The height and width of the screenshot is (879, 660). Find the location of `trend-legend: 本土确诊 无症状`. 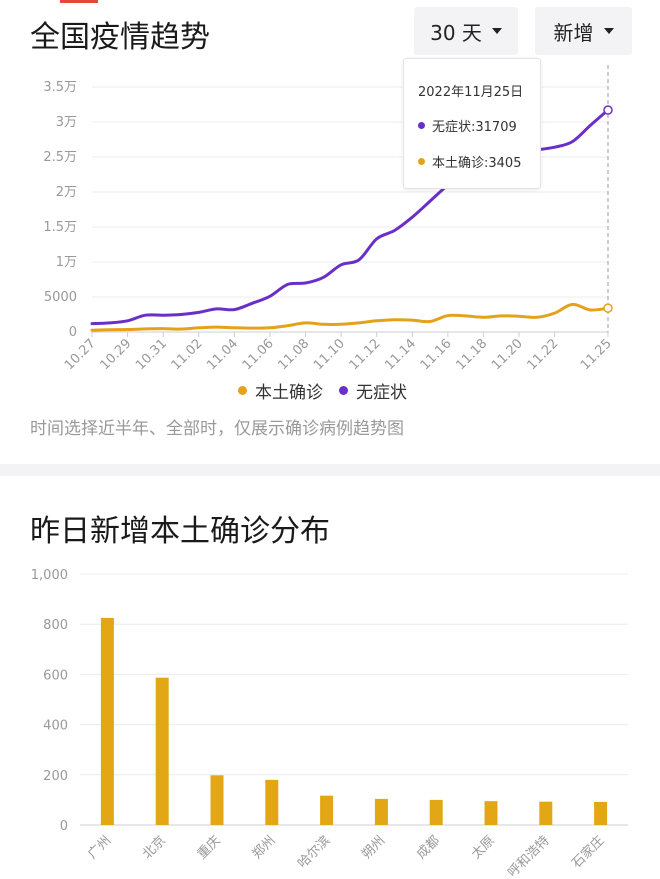

trend-legend: 本土确诊 无症状 is located at coordinates (322, 390).